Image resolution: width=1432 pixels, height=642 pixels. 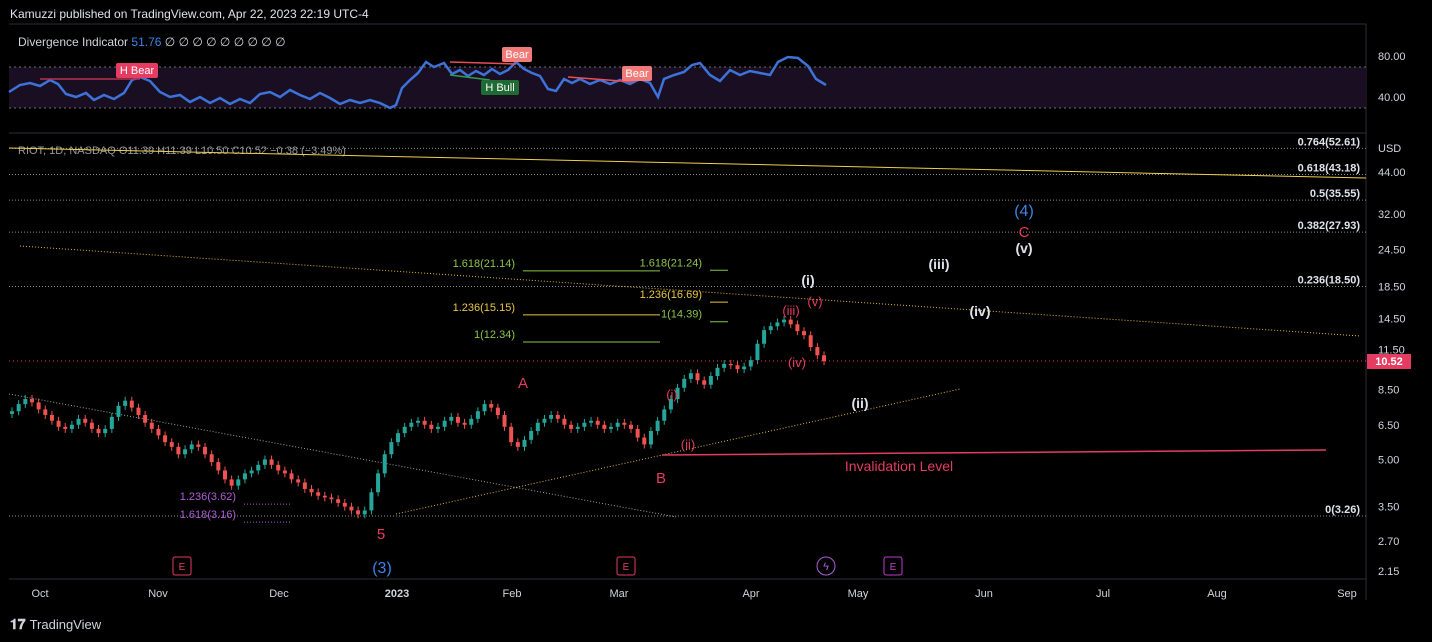 What do you see at coordinates (73, 42) in the screenshot?
I see `indicator-name: Divergence Indicator` at bounding box center [73, 42].